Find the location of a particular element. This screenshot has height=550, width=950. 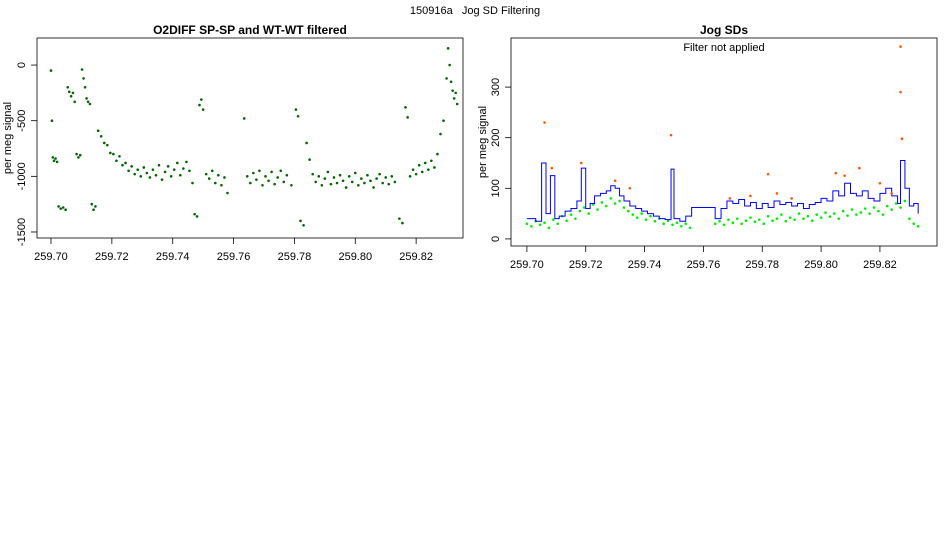

page-title: 150916a Jog SD Filtering is located at coordinates (475, 11).